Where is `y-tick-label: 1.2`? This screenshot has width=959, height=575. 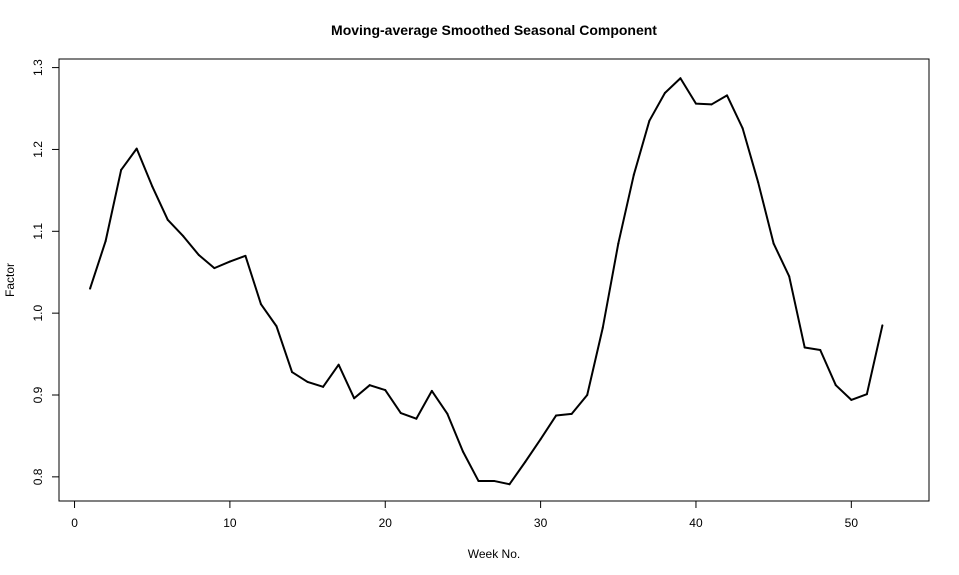 y-tick-label: 1.2 is located at coordinates (38, 149).